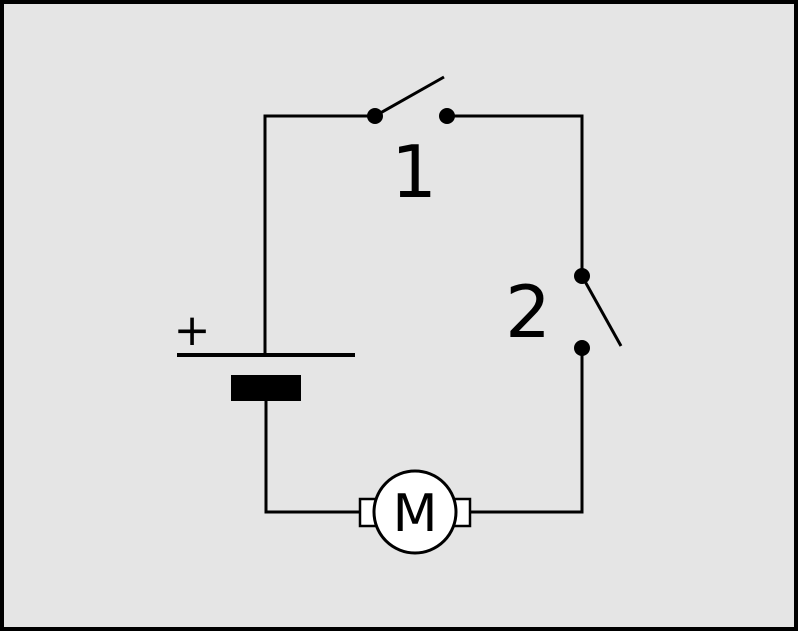 The width and height of the screenshot is (798, 631). What do you see at coordinates (582, 348) in the screenshot?
I see `switch-2-terminal-bottom` at bounding box center [582, 348].